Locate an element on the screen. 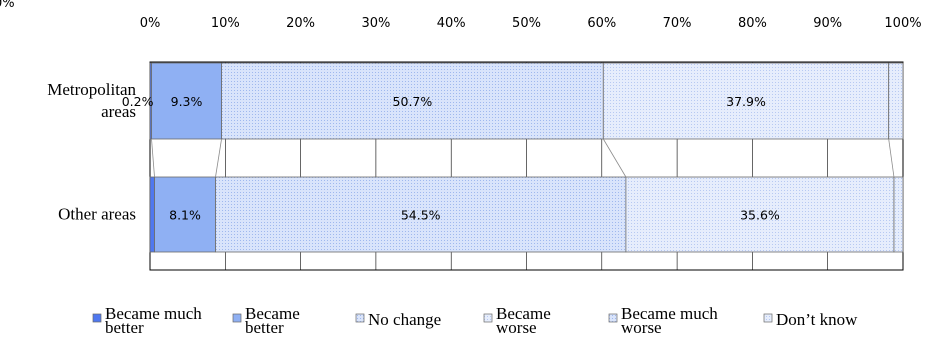  data-label: 37.9% is located at coordinates (746, 101).